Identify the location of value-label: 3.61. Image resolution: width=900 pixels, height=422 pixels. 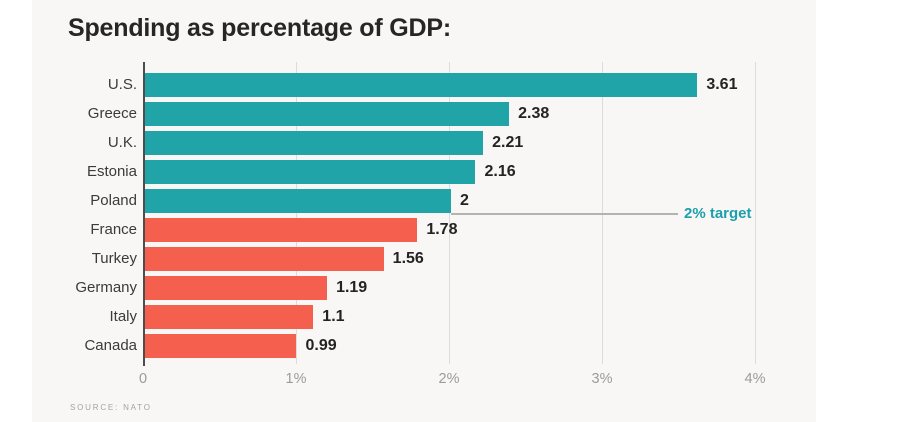
(722, 84).